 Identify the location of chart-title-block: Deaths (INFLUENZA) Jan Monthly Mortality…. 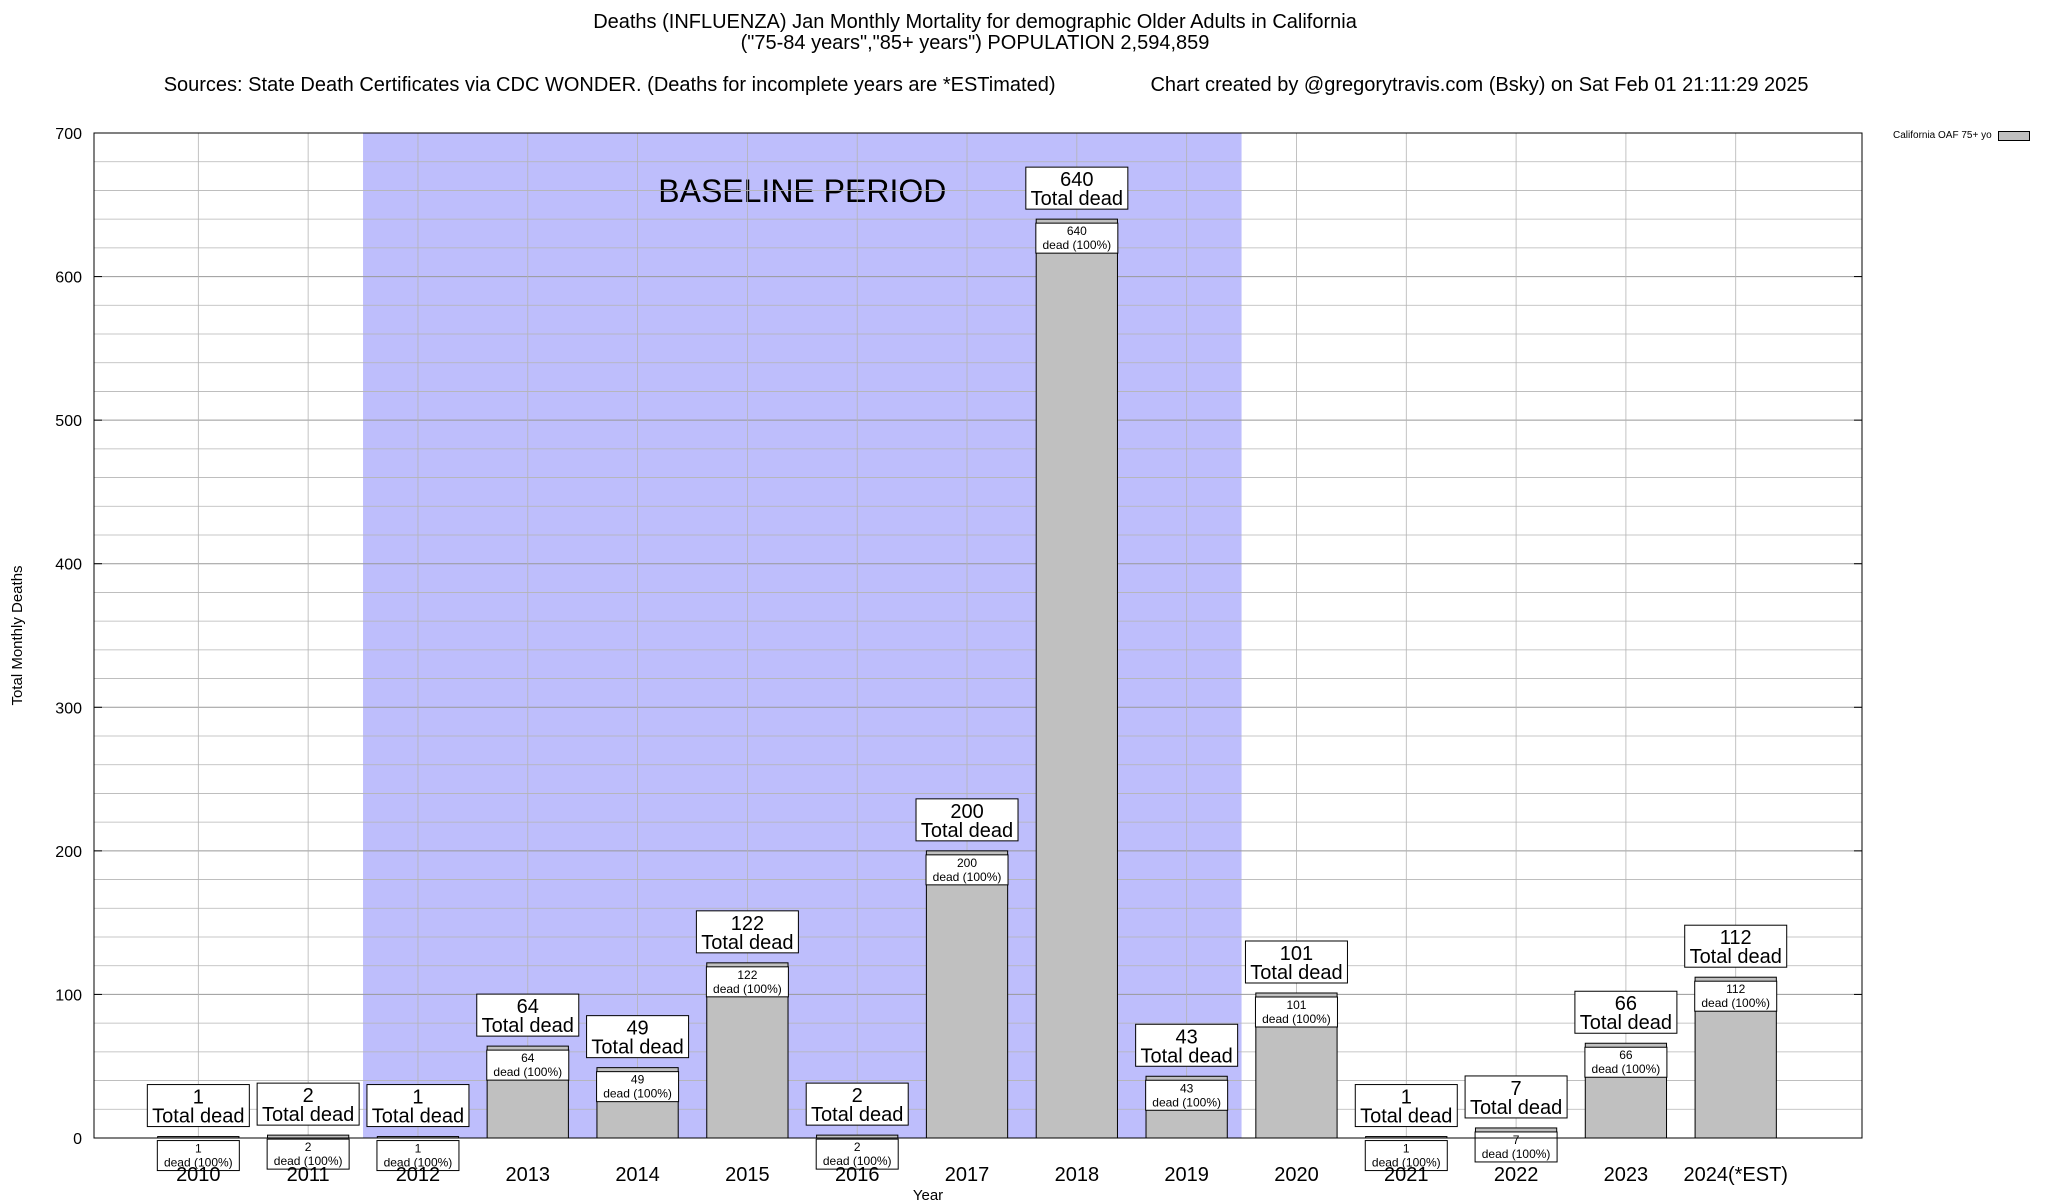
(975, 64).